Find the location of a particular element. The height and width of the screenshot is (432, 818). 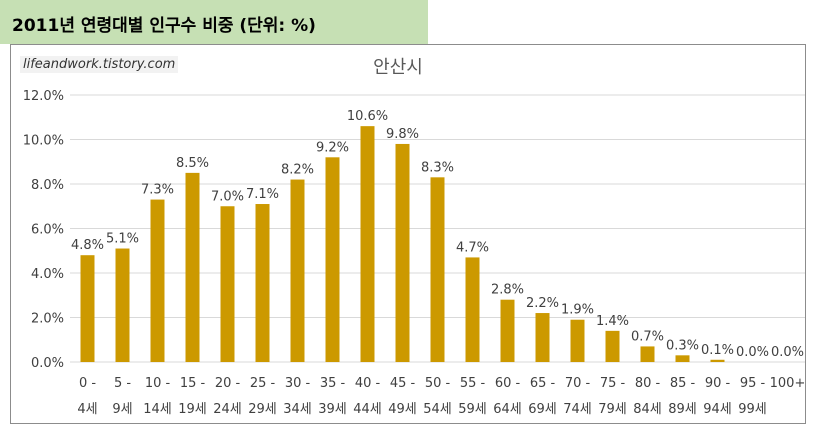

x-tick-label: 100+ is located at coordinates (788, 383).